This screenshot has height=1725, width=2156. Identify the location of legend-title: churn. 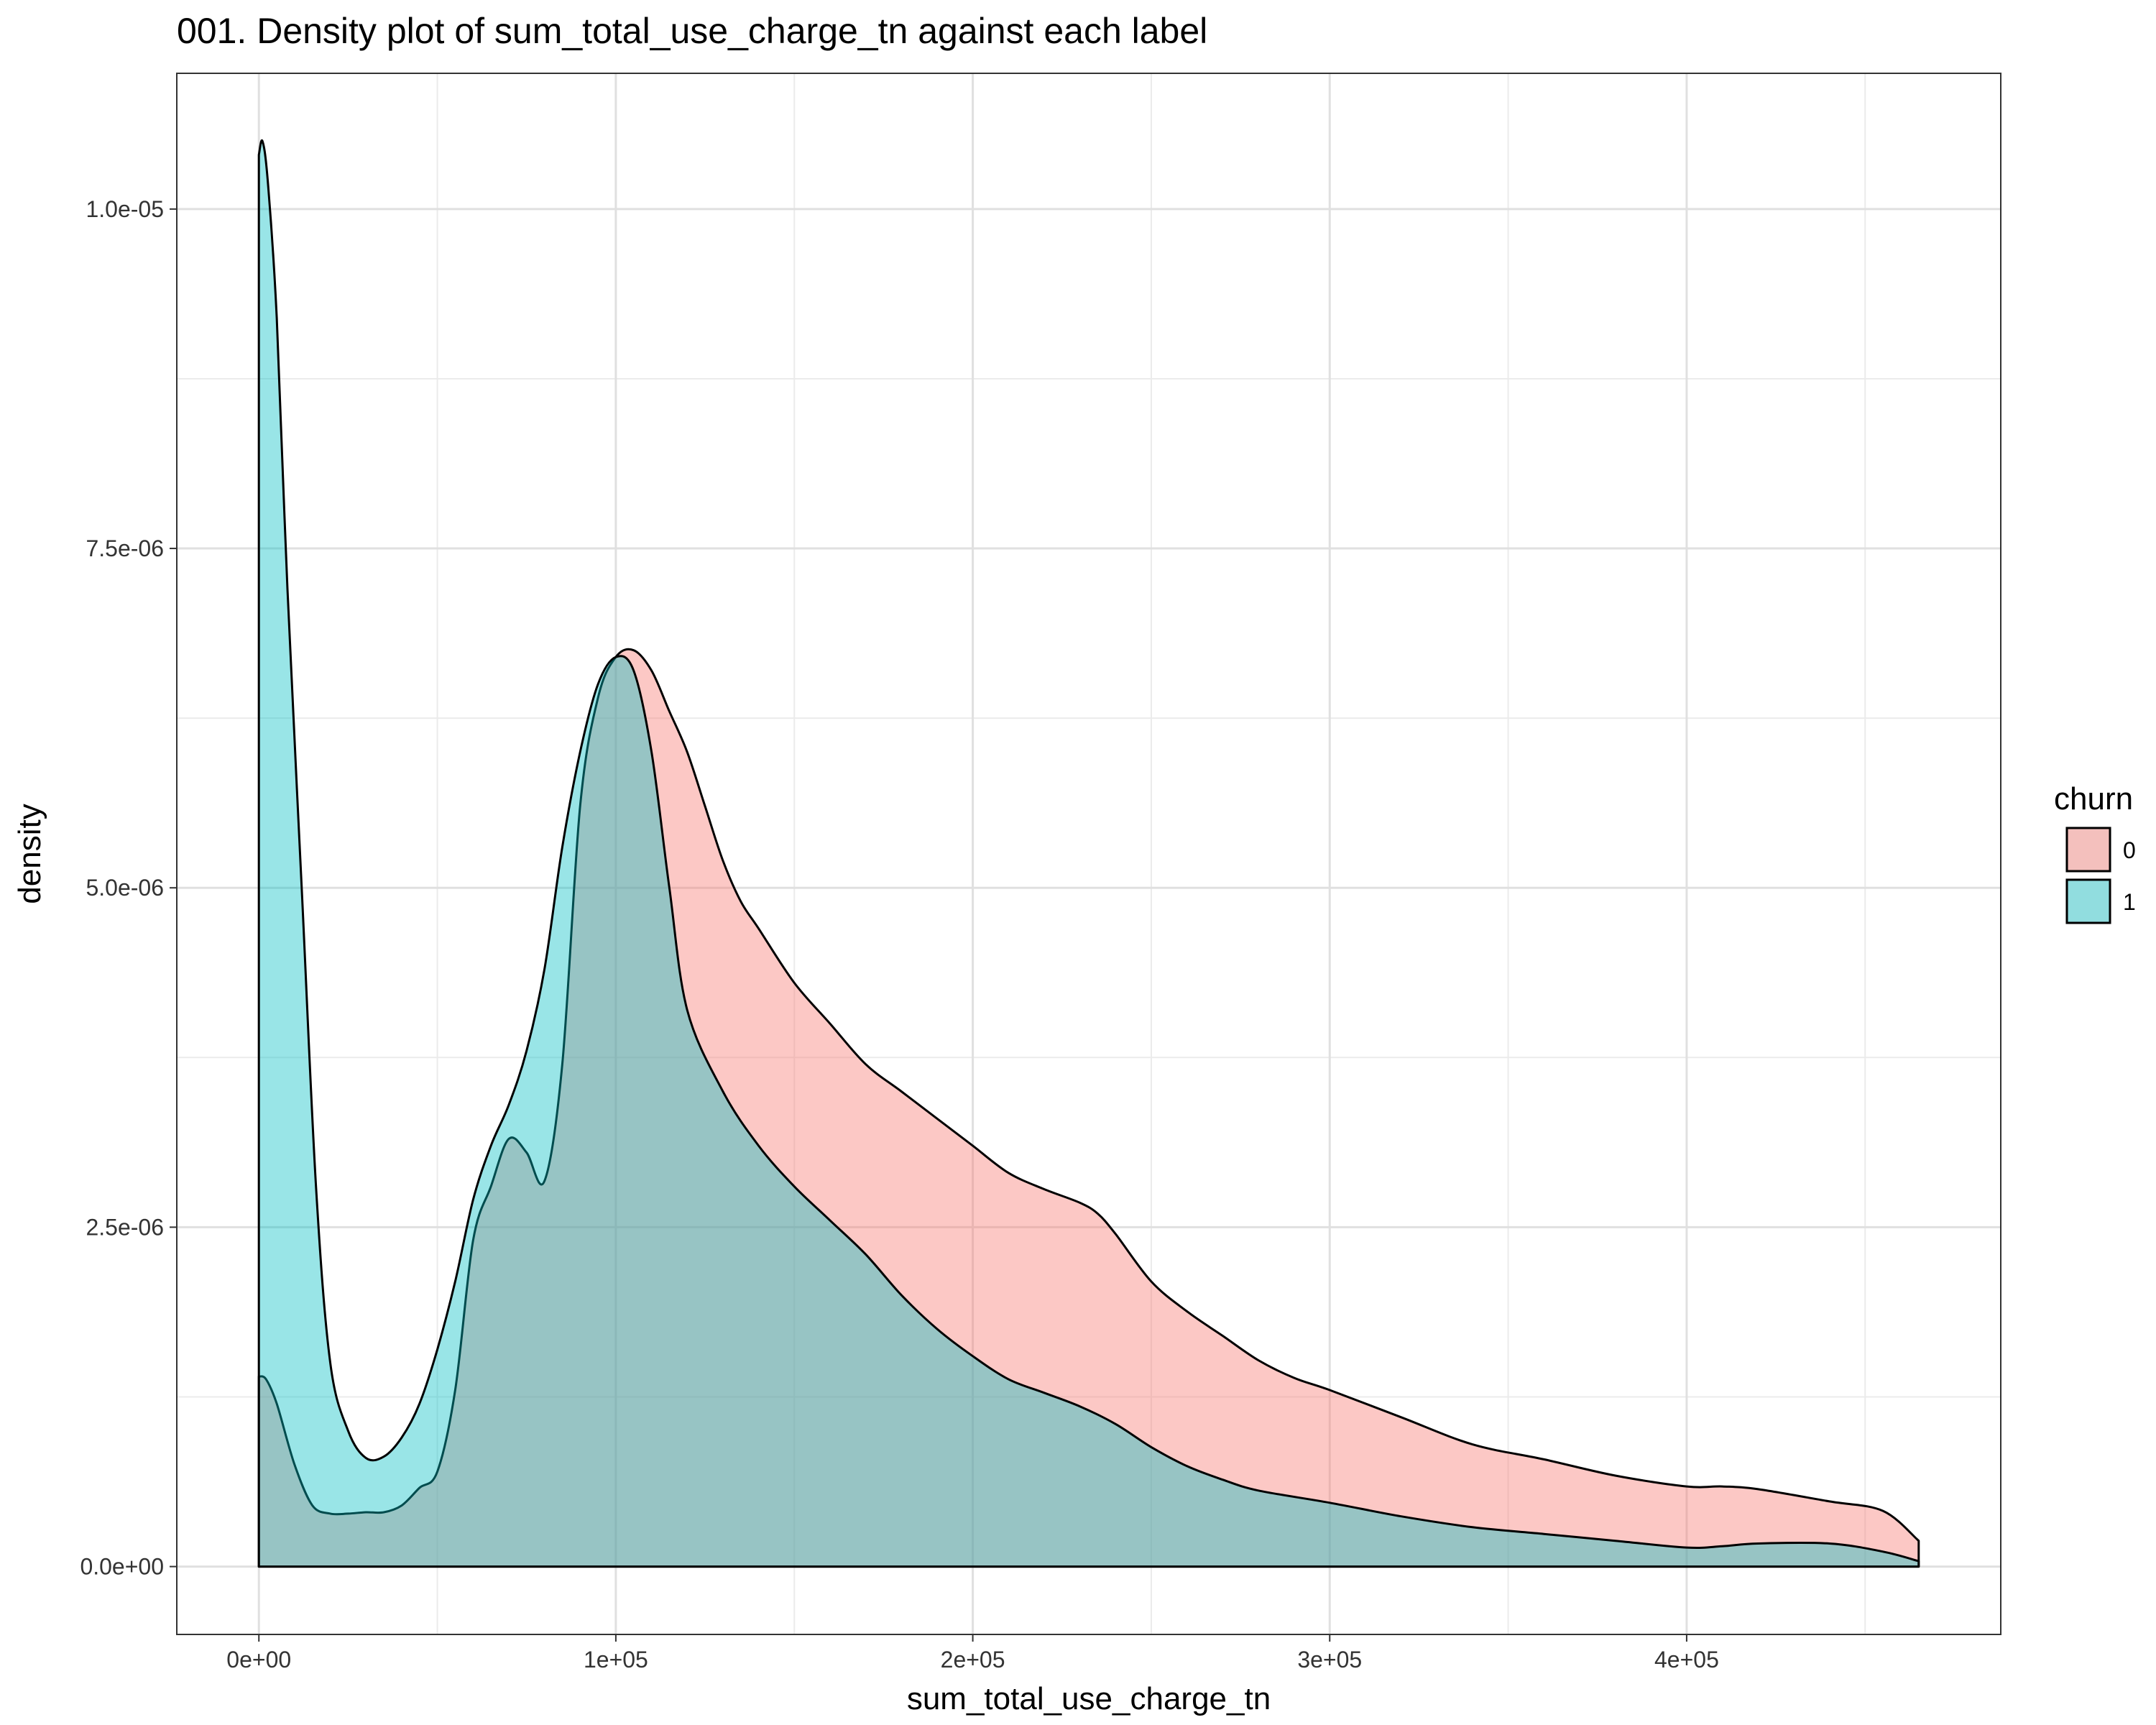
(2093, 798).